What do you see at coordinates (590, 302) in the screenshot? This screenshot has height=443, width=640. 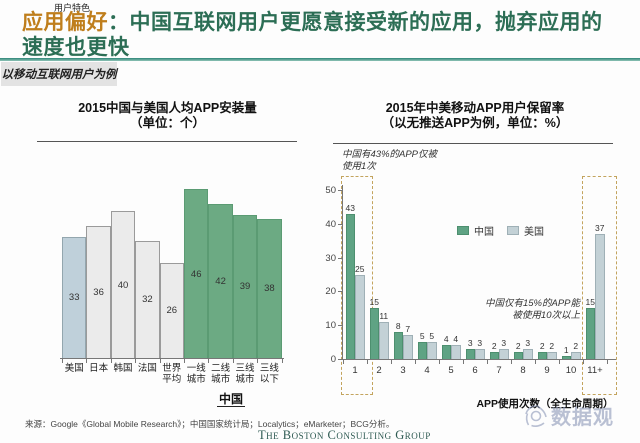 I see `bar-value-中国-11+: 15` at bounding box center [590, 302].